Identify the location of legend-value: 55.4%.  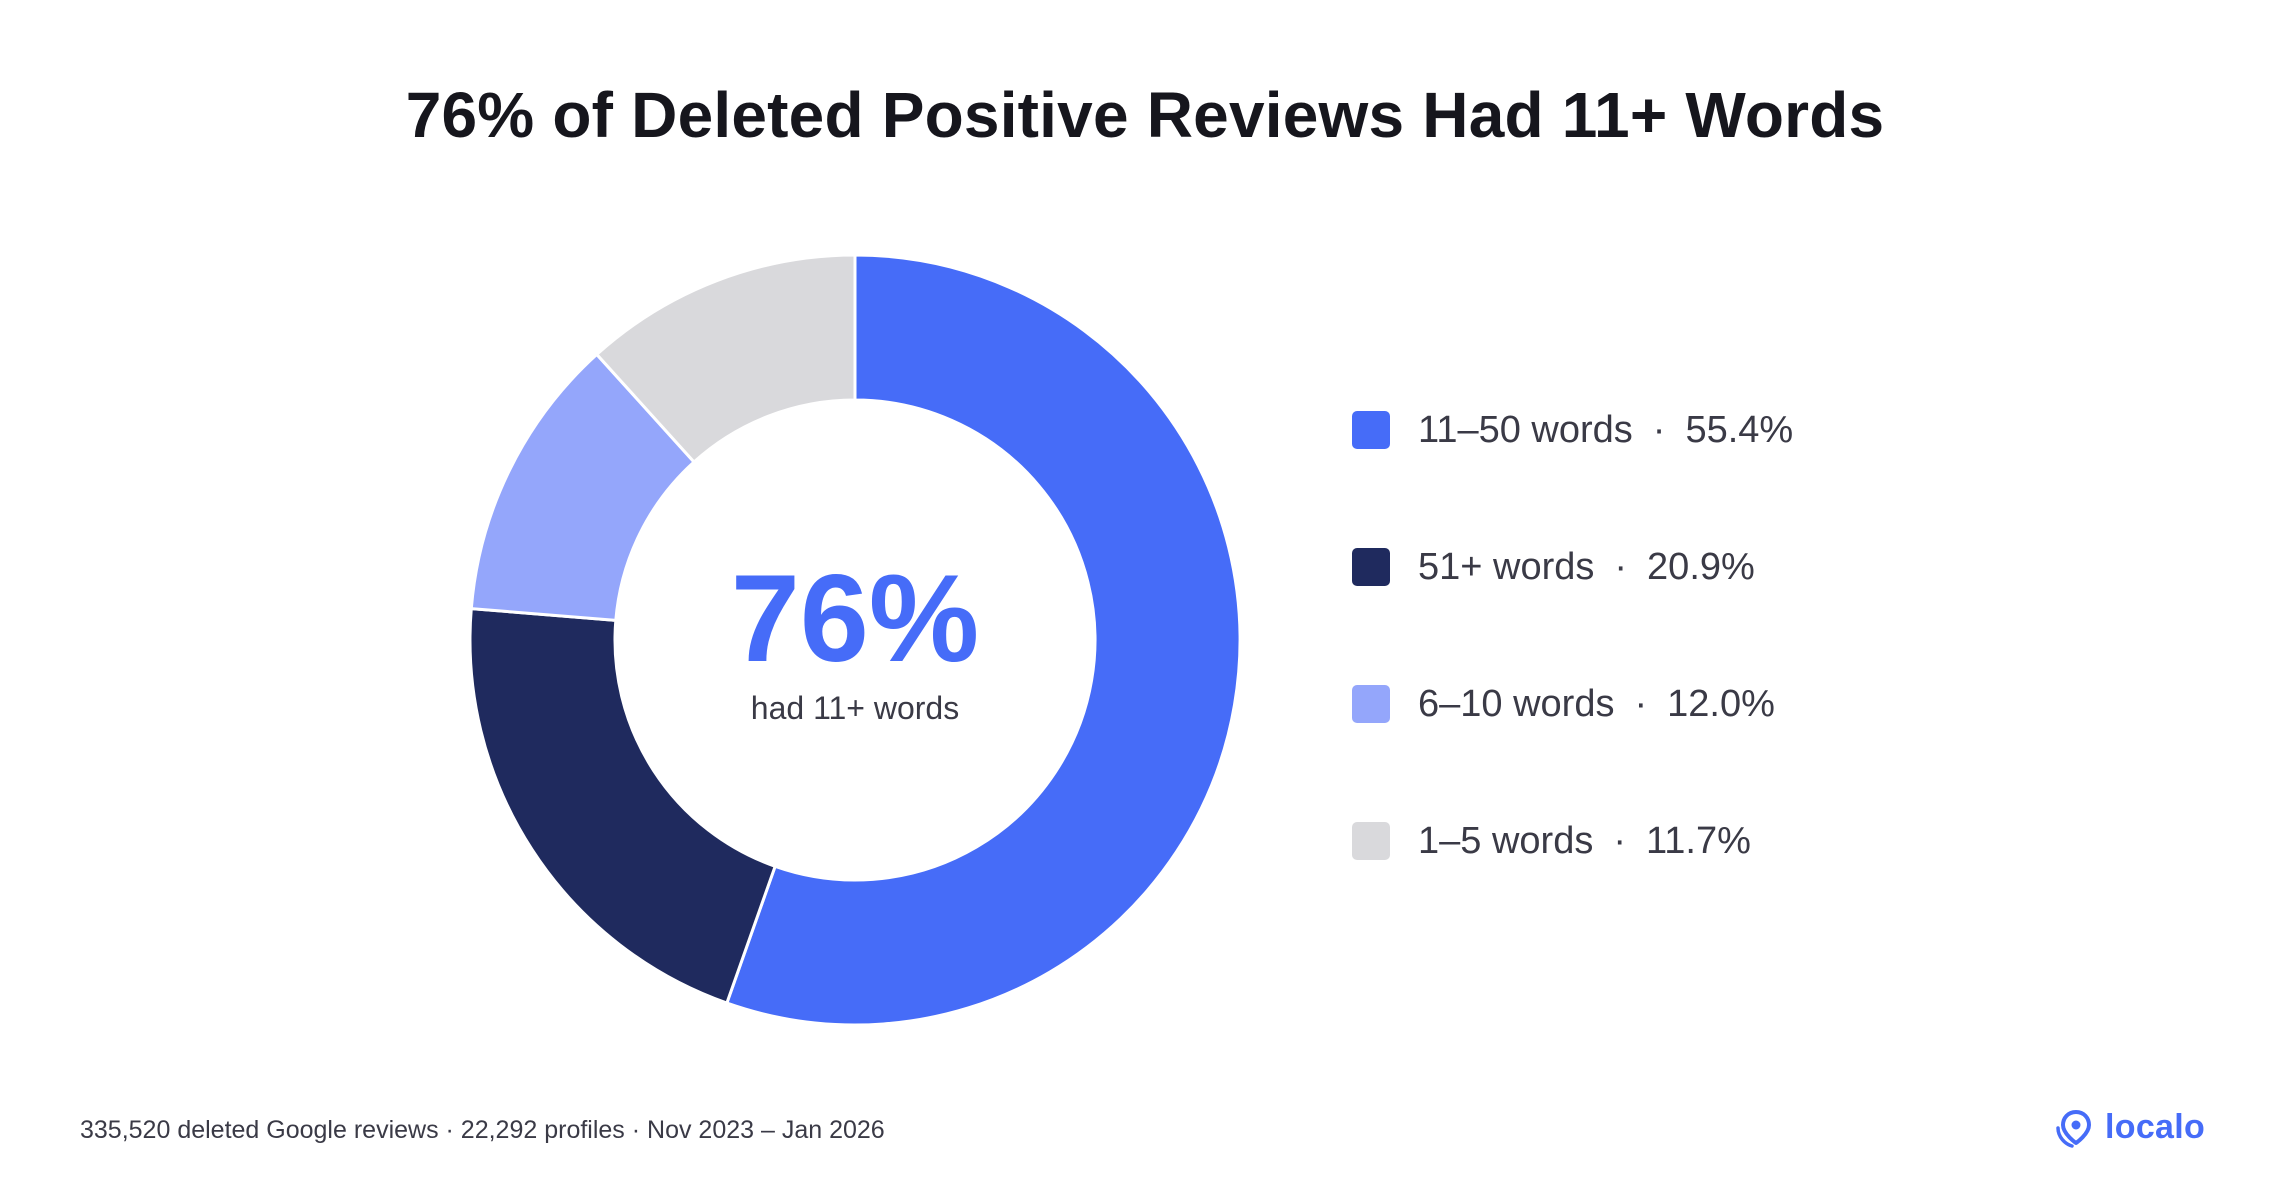
(1739, 429).